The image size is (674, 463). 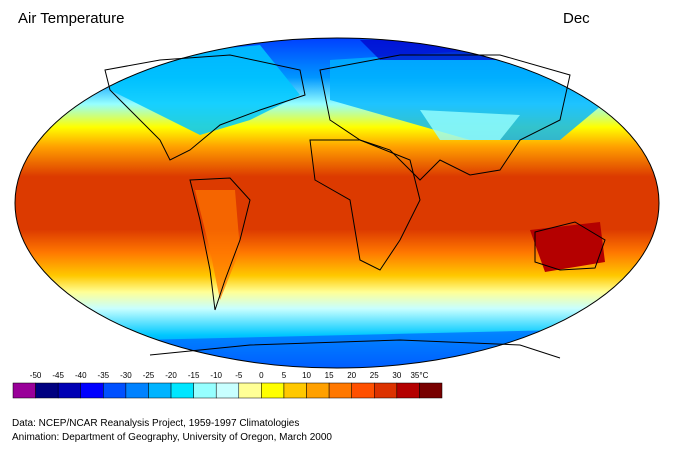 What do you see at coordinates (576, 18) in the screenshot?
I see `month-label: Dec` at bounding box center [576, 18].